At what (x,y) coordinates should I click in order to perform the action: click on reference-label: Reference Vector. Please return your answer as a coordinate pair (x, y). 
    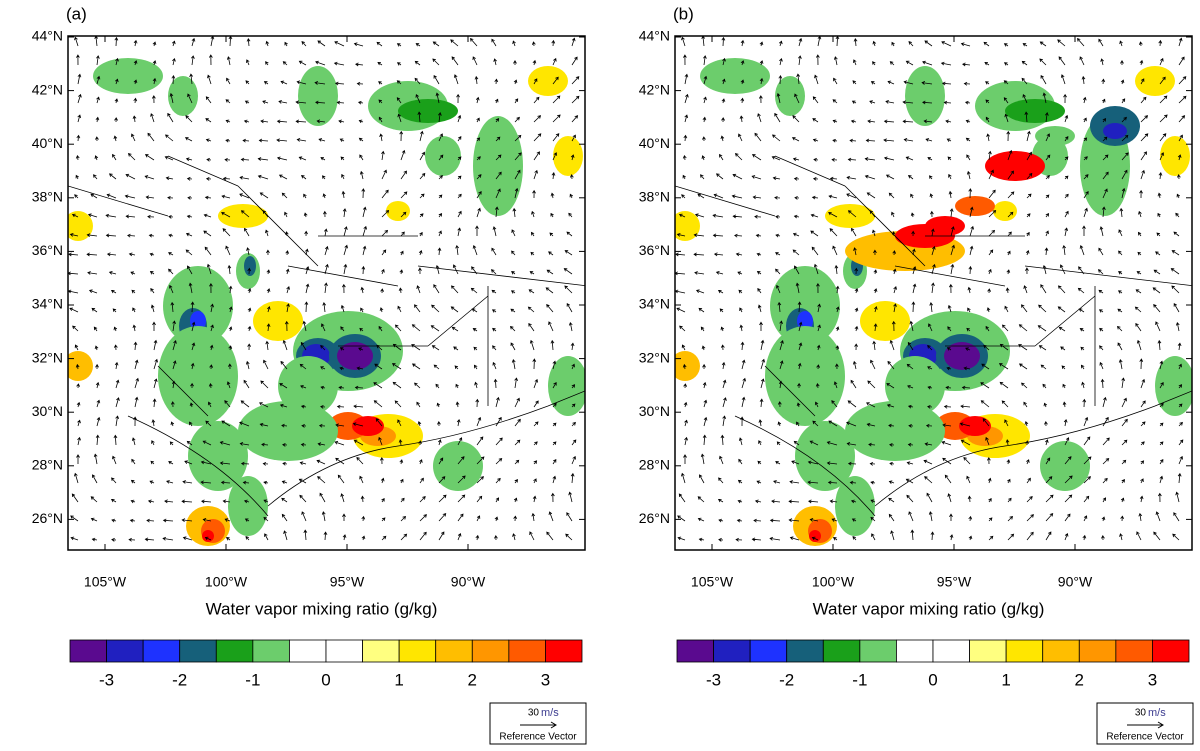
    Looking at the image, I should click on (538, 737).